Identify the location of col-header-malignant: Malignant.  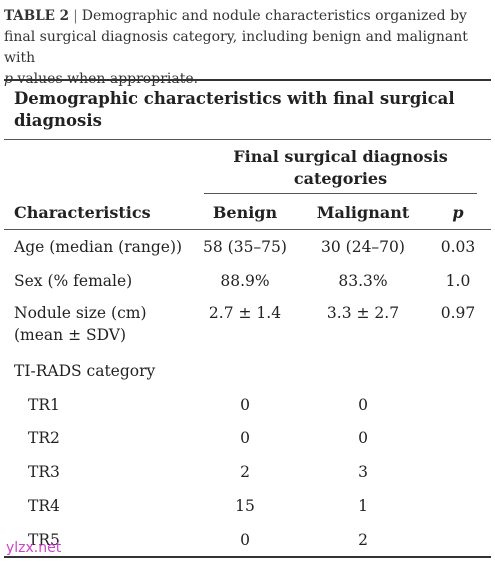
(363, 212).